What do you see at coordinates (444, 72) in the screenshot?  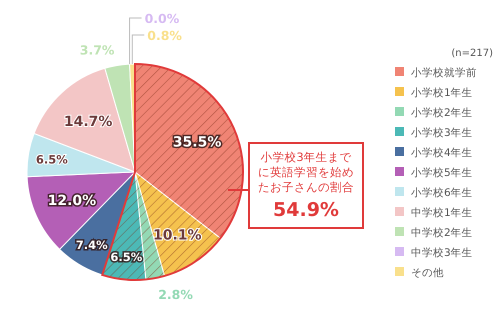 I see `legend-label: 小学校就学前` at bounding box center [444, 72].